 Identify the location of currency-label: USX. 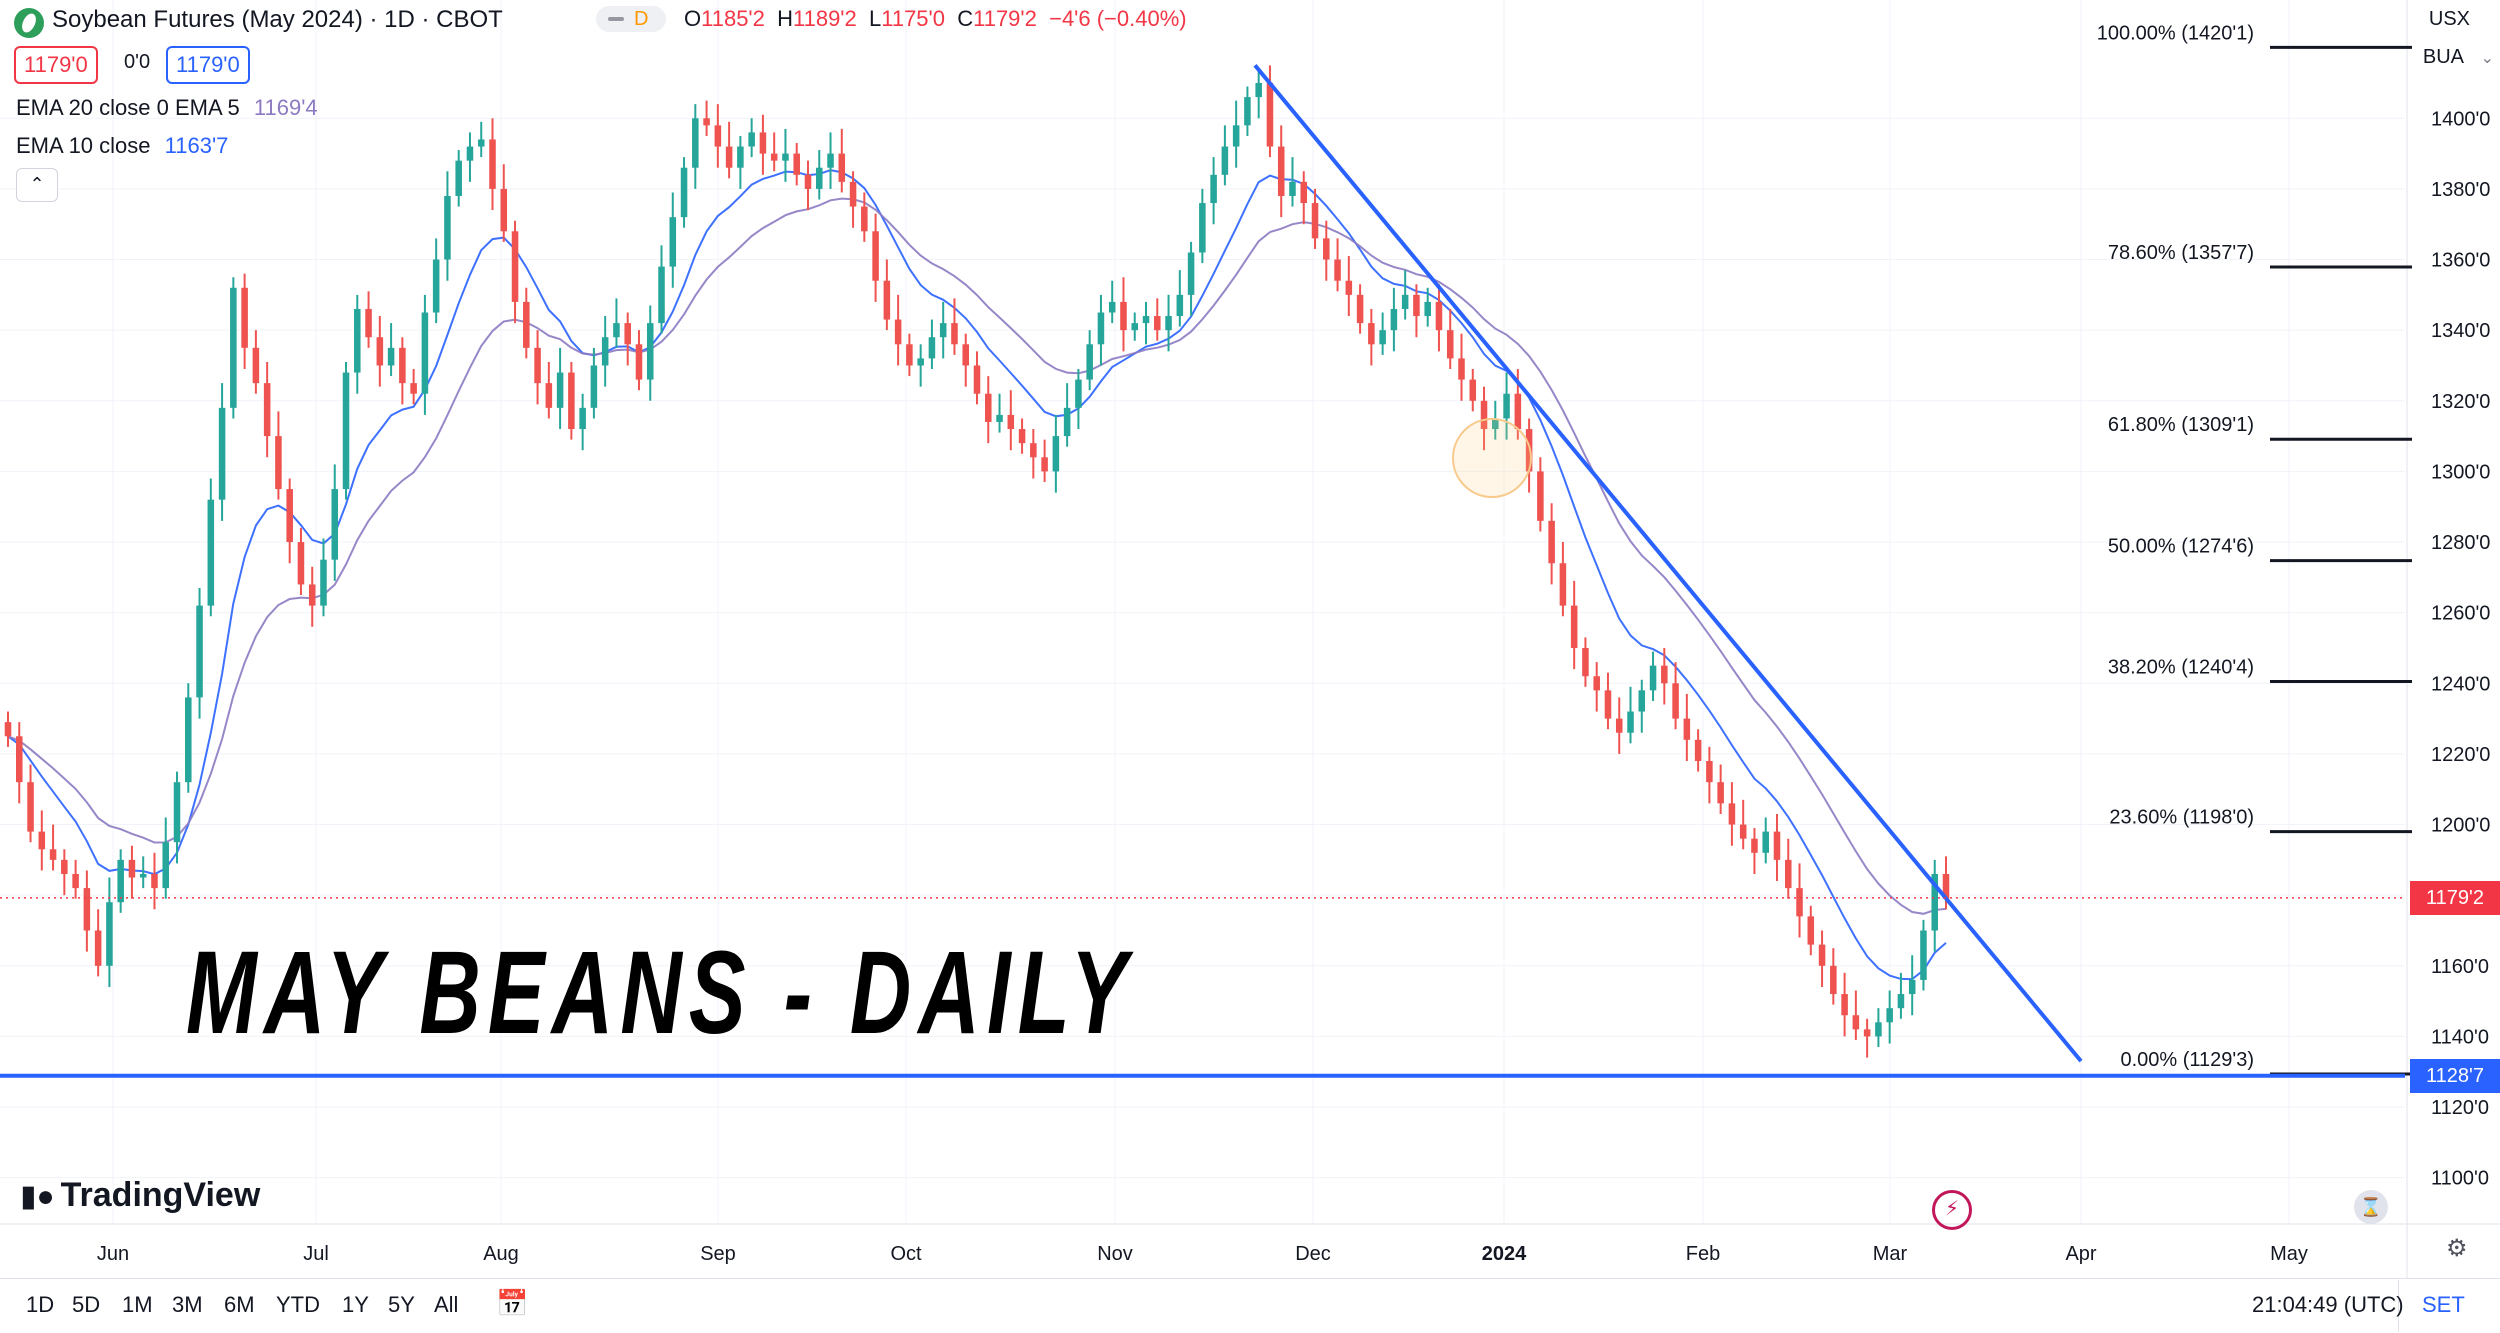
(2449, 19).